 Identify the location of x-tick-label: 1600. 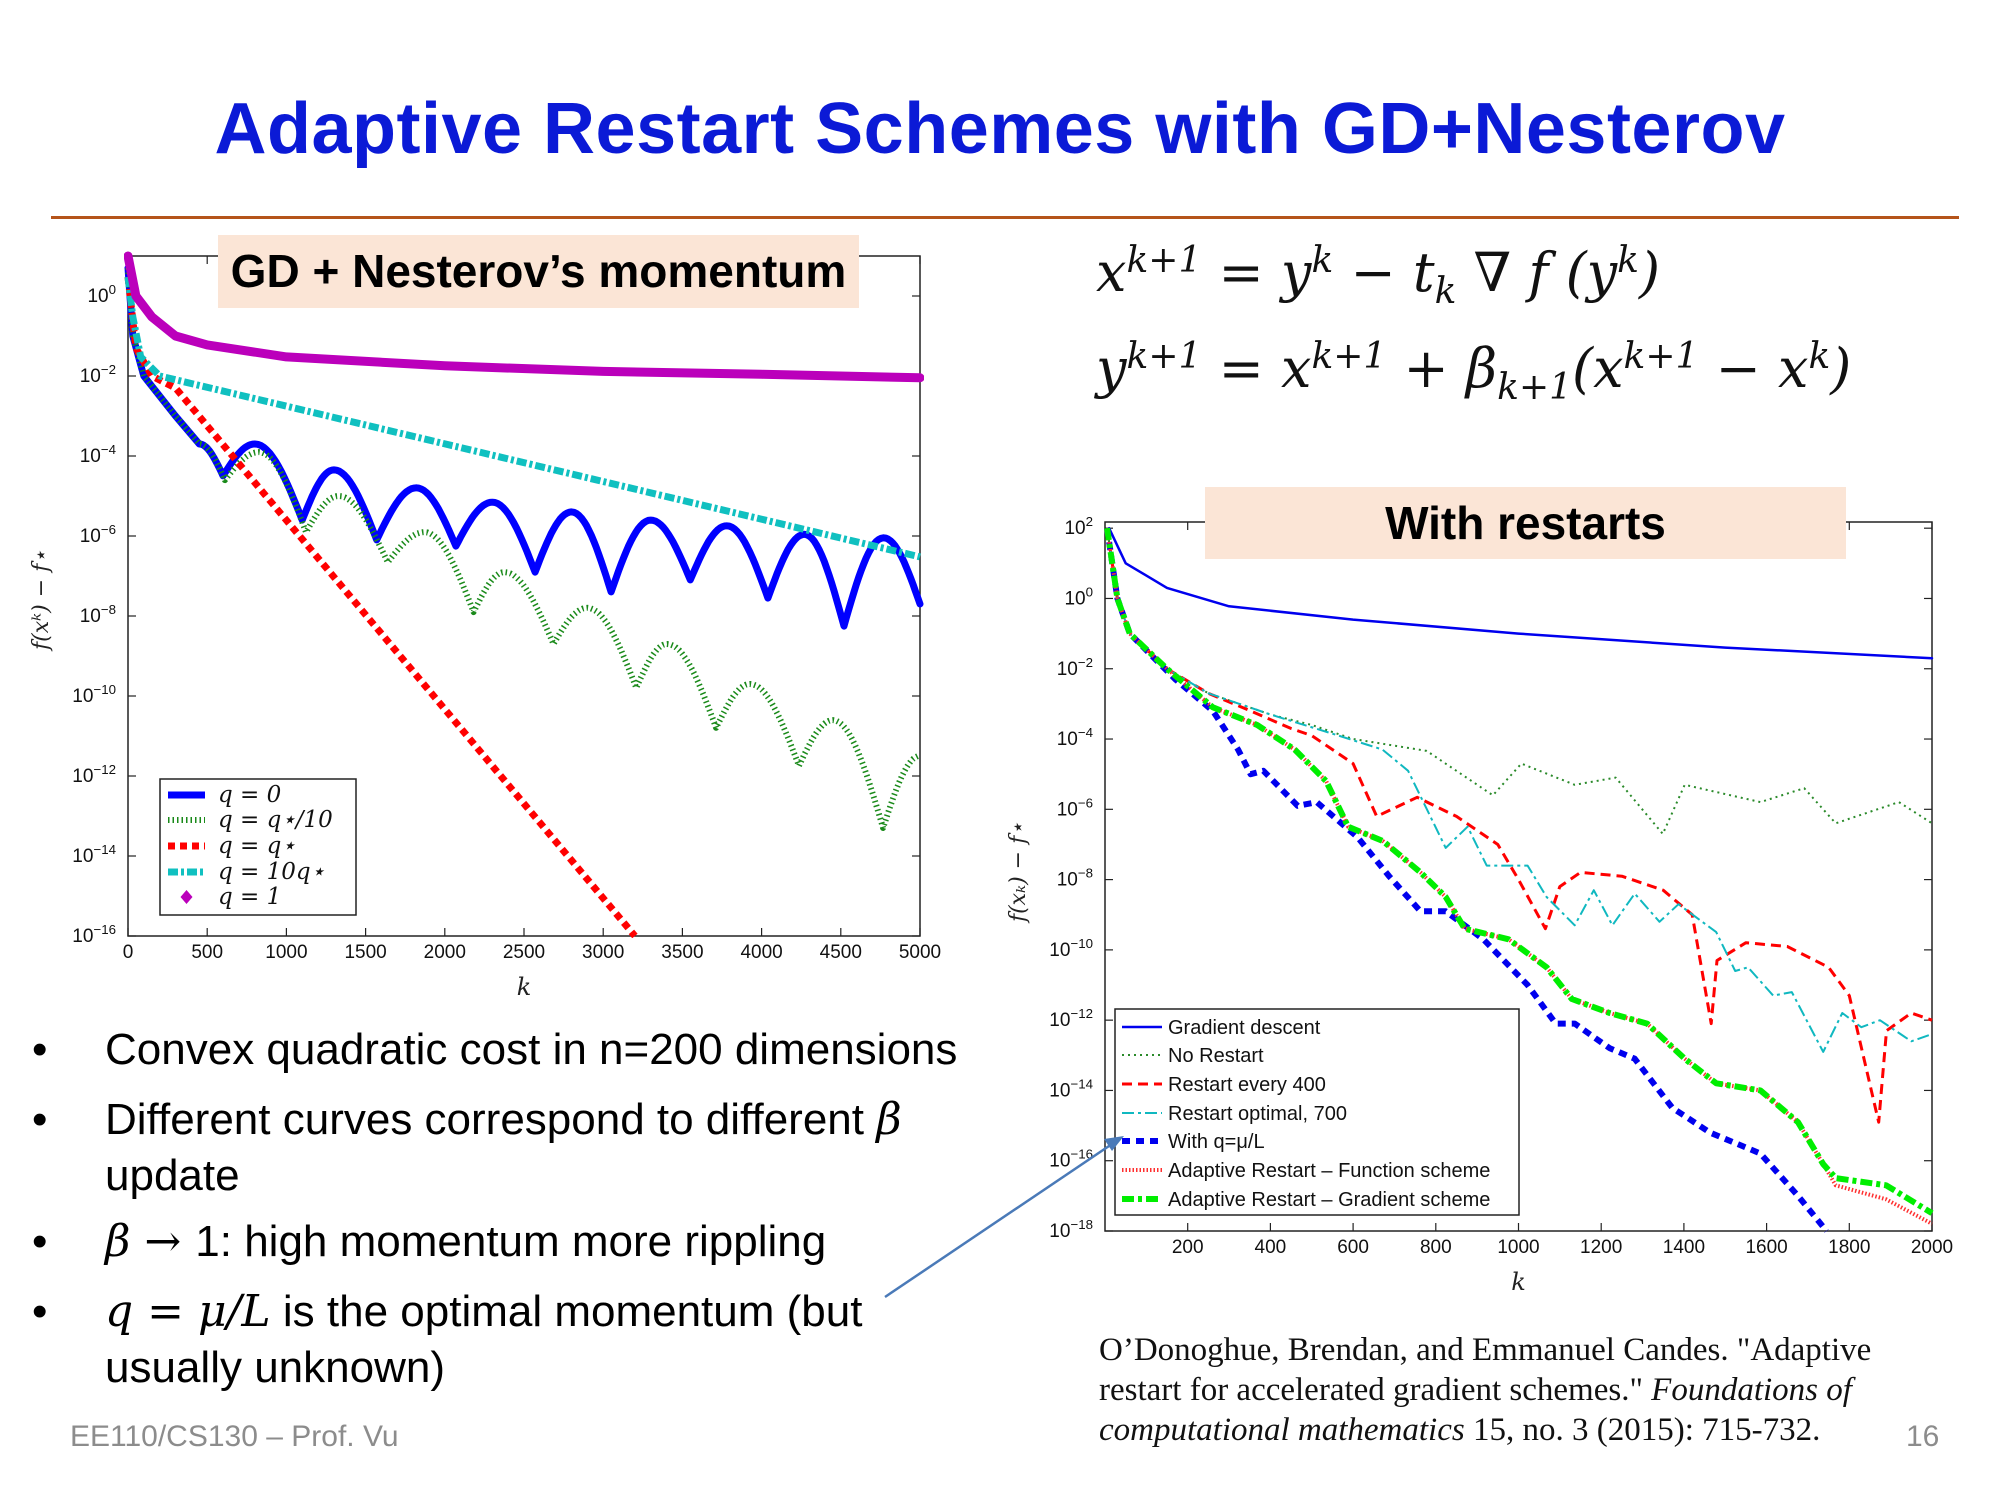
(1766, 1247).